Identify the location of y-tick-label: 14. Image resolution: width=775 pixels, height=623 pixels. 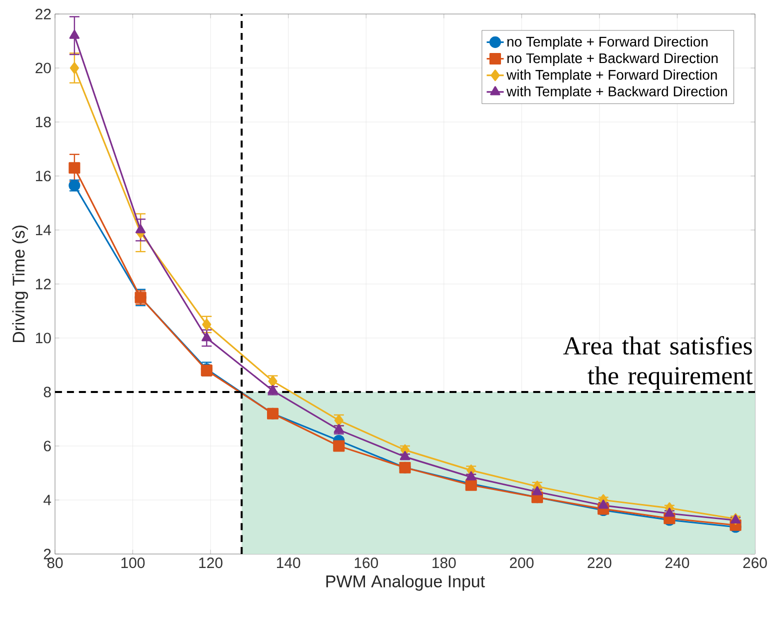
(44, 230).